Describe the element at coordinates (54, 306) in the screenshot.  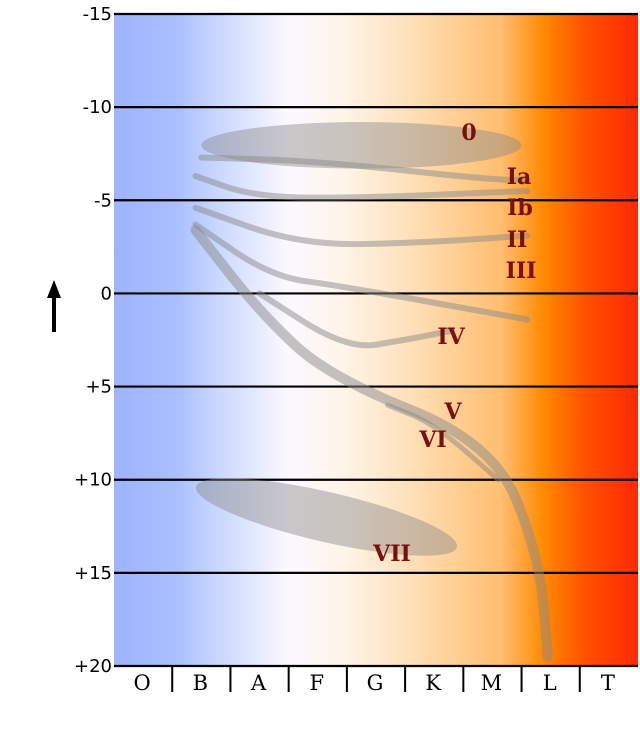
I see `up-arrow-icon` at that location.